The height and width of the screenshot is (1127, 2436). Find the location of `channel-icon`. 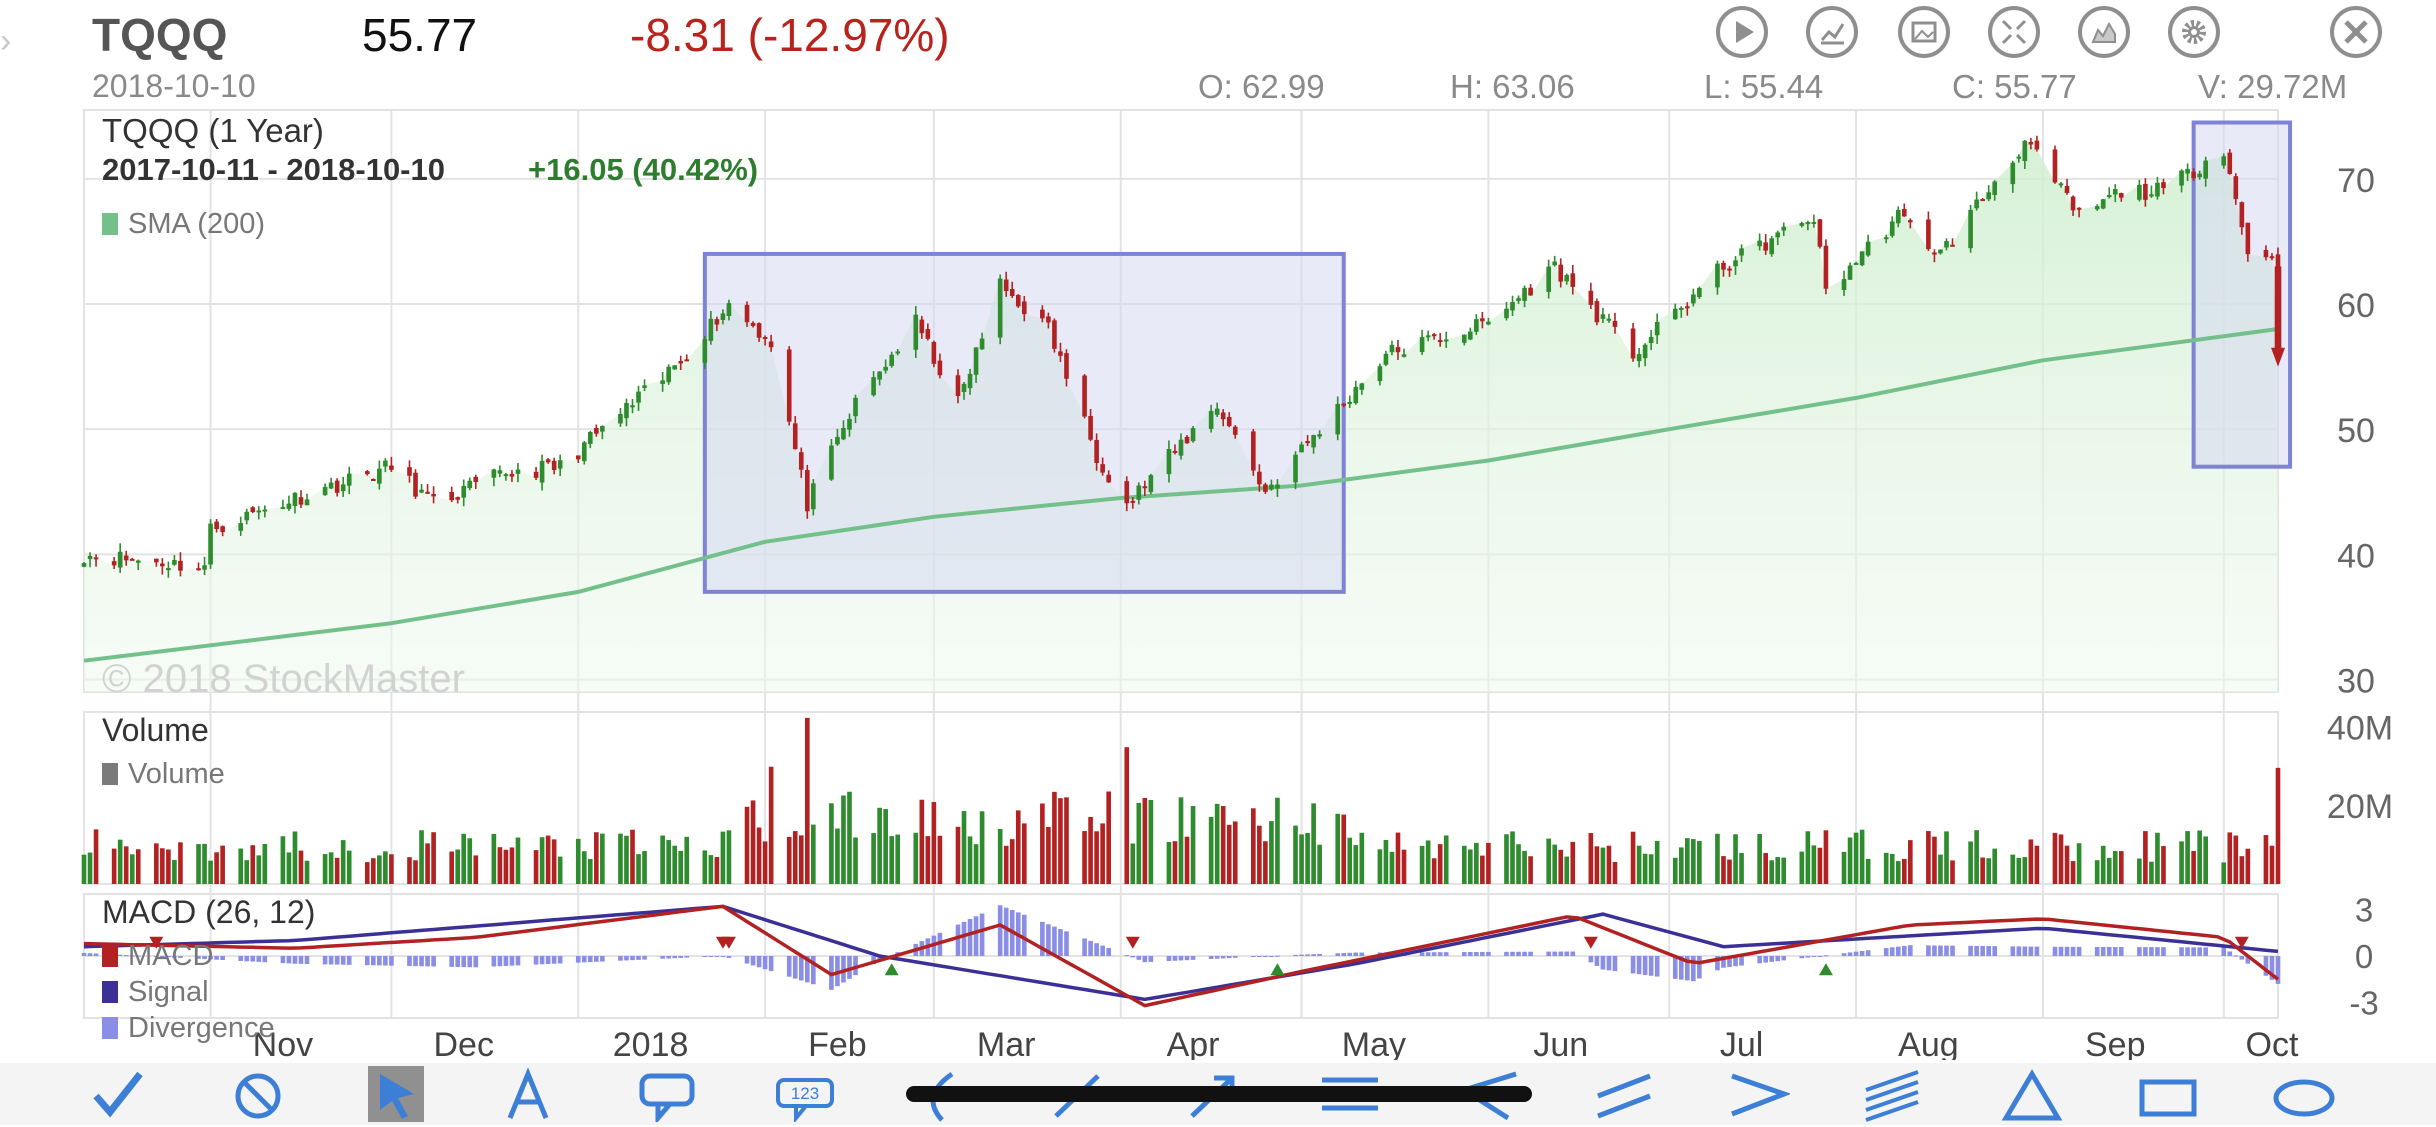

channel-icon is located at coordinates (1758, 1094).